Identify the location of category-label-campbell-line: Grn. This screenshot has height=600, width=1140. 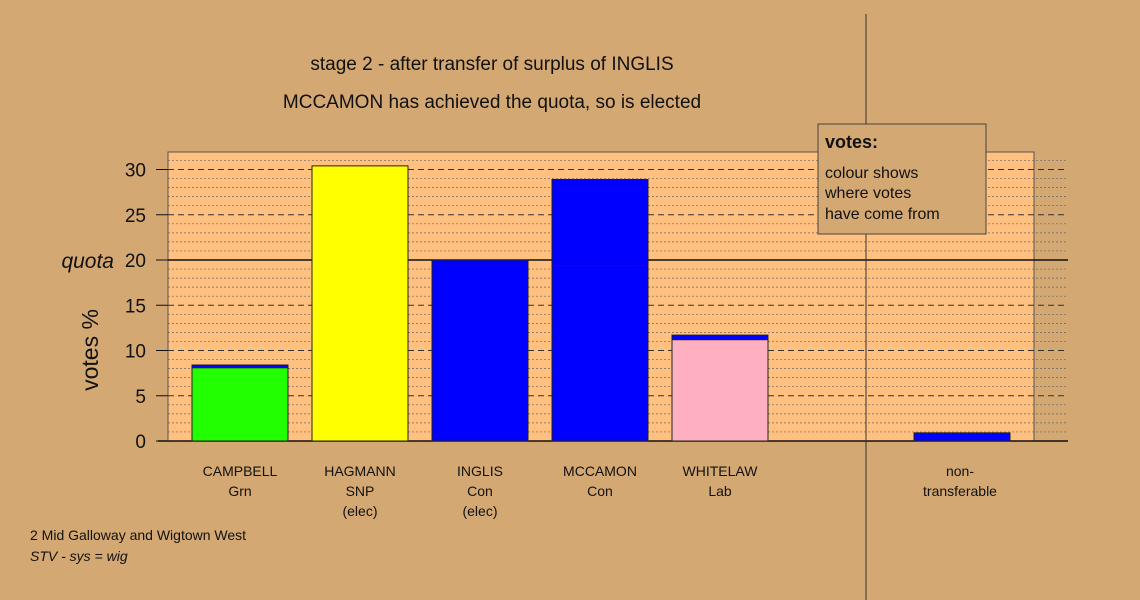
(239, 491).